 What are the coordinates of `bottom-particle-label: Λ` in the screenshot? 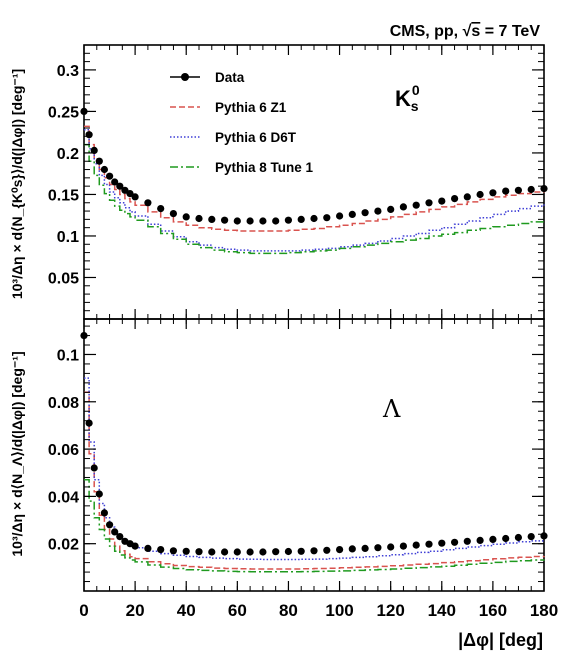 It's located at (391, 409).